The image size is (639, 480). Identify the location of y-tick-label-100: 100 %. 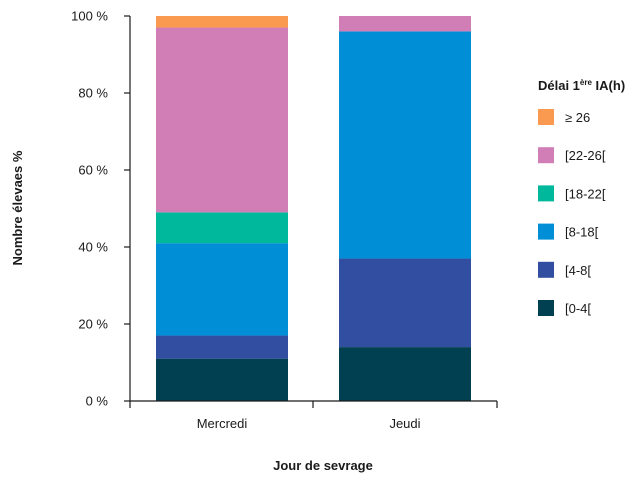
(89, 16).